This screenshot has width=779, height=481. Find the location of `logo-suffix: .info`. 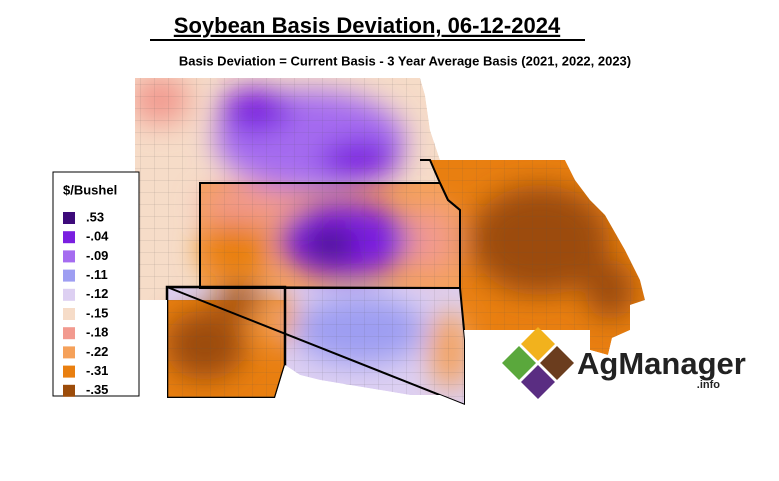

logo-suffix: .info is located at coordinates (708, 385).